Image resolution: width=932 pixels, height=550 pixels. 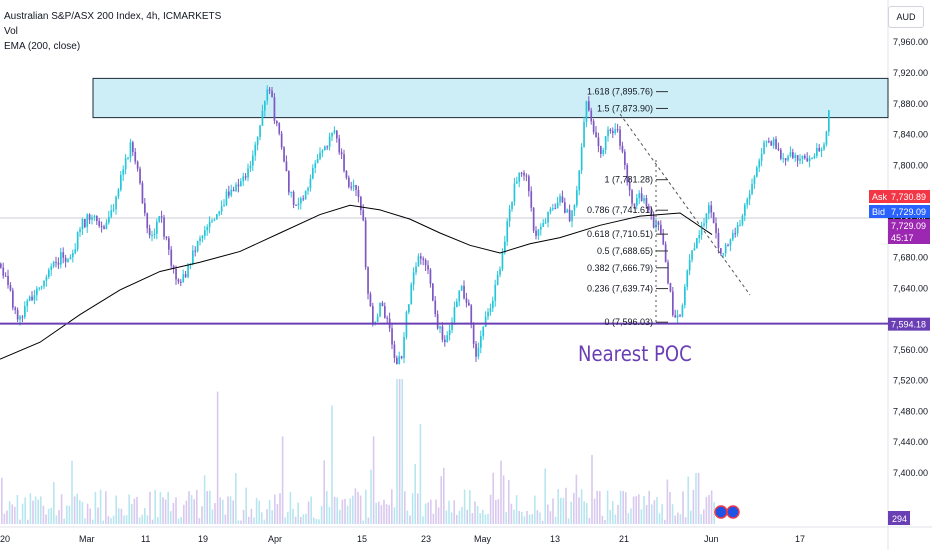 What do you see at coordinates (880, 197) in the screenshot?
I see `ask-label-text: Ask` at bounding box center [880, 197].